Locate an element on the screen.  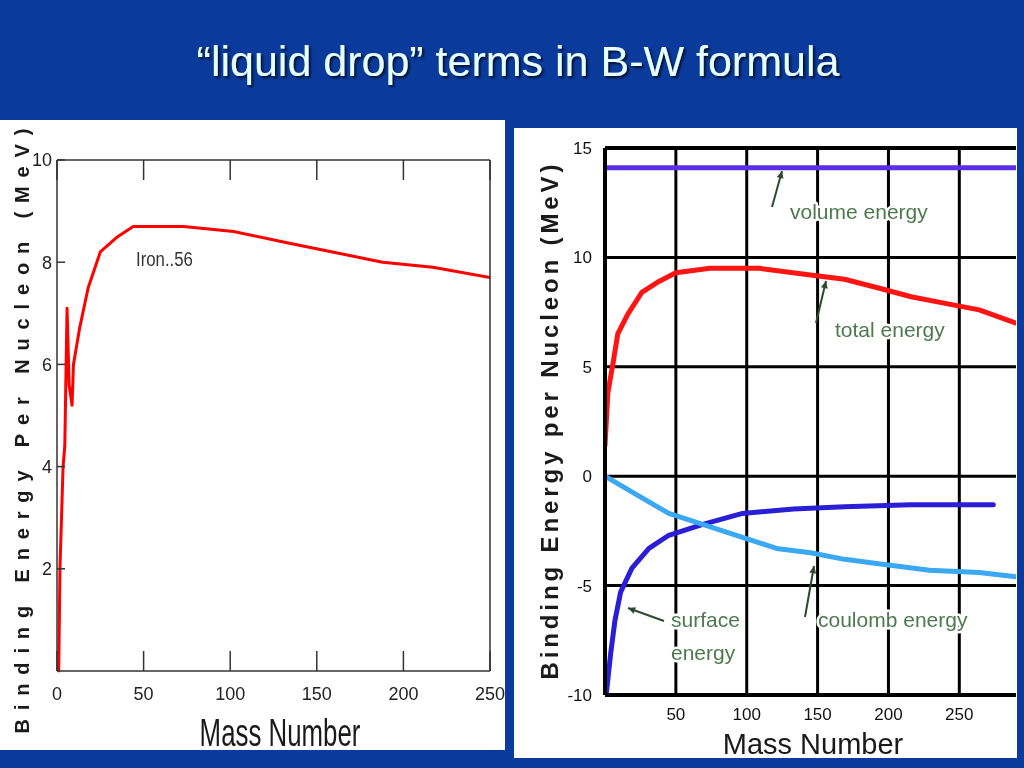
y-tick-label: 4 is located at coordinates (46, 466).